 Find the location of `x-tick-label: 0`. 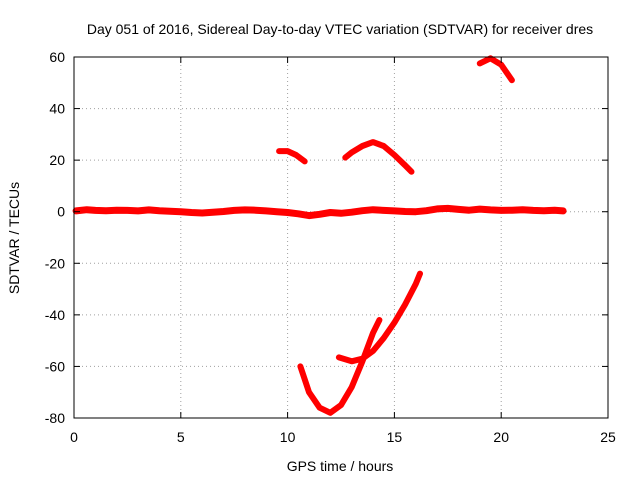

x-tick-label: 0 is located at coordinates (74, 437).